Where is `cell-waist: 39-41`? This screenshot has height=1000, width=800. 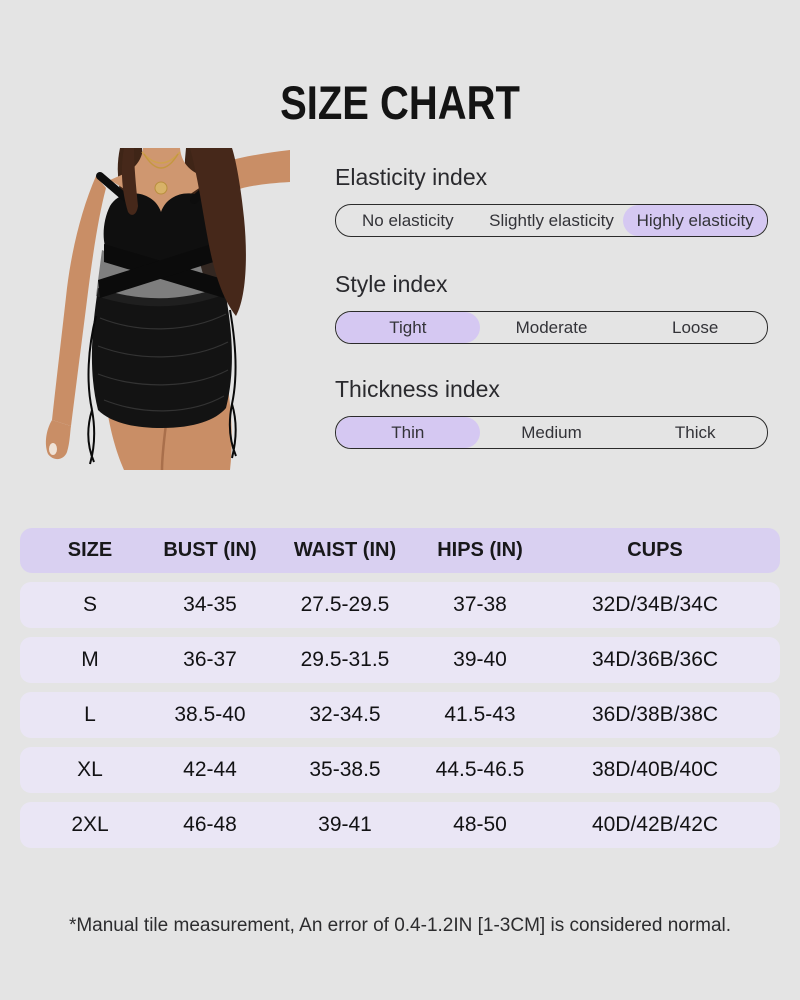
cell-waist: 39-41 is located at coordinates (345, 824).